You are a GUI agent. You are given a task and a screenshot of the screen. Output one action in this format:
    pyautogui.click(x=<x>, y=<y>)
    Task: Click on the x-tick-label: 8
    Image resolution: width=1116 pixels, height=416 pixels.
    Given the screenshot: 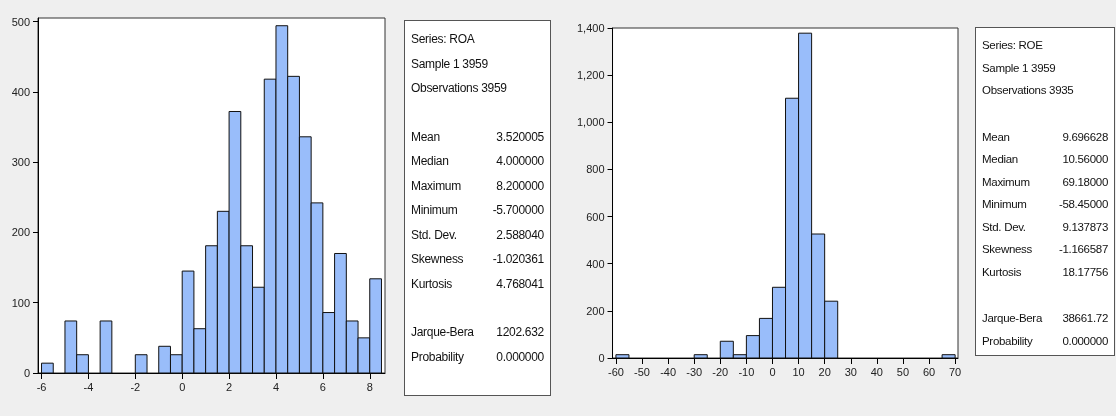 What is the action you would take?
    pyautogui.click(x=369, y=386)
    